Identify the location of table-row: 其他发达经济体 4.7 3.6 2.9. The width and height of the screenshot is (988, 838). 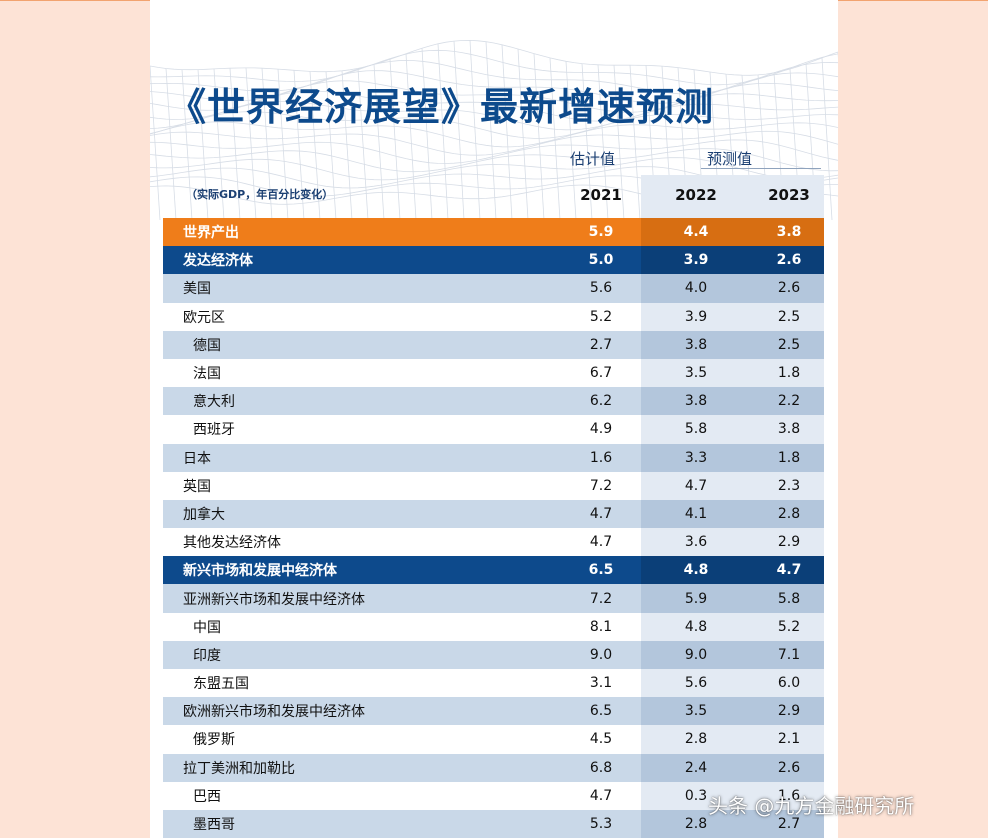
(493, 542).